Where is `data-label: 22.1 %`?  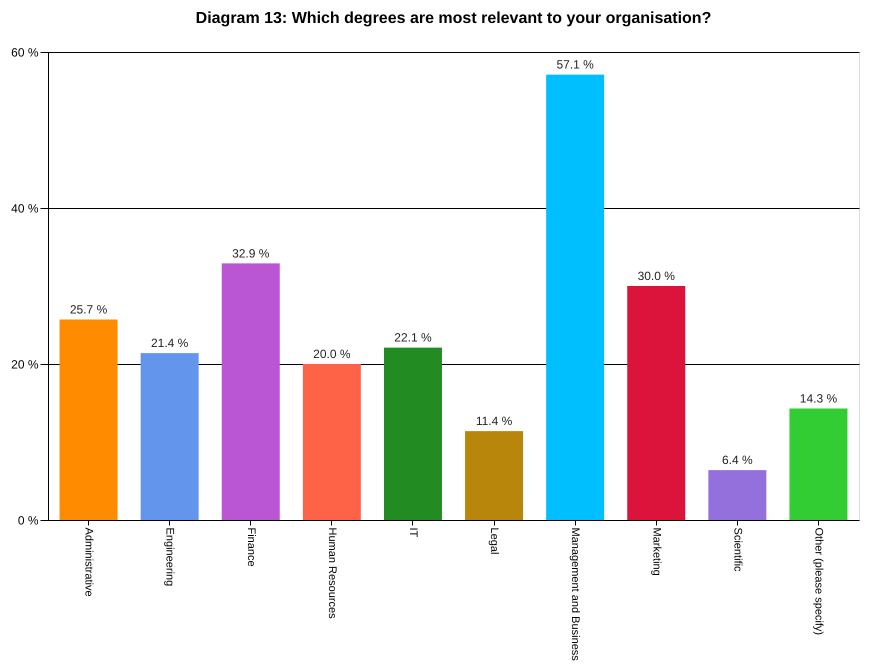 data-label: 22.1 % is located at coordinates (413, 337).